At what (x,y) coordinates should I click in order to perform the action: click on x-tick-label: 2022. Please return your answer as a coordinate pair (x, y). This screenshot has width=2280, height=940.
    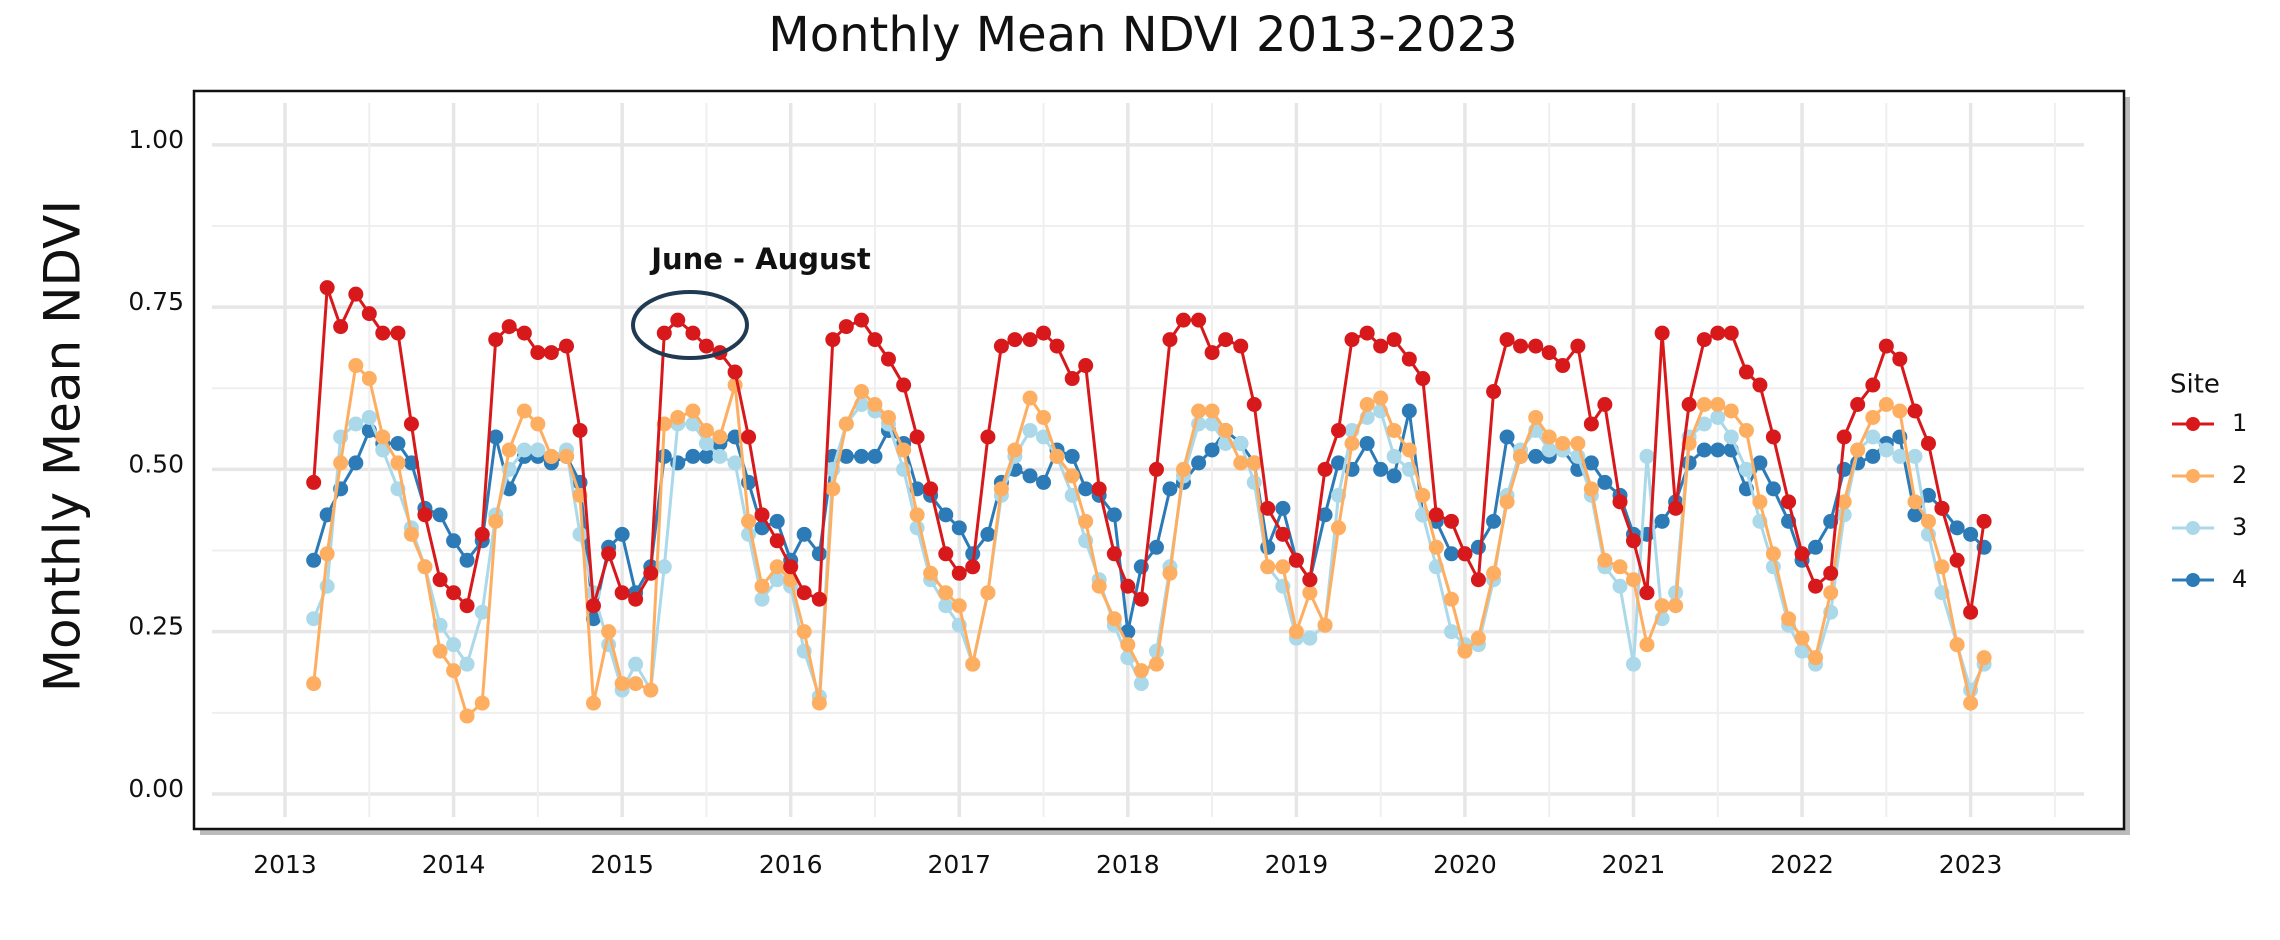
    Looking at the image, I should click on (1802, 864).